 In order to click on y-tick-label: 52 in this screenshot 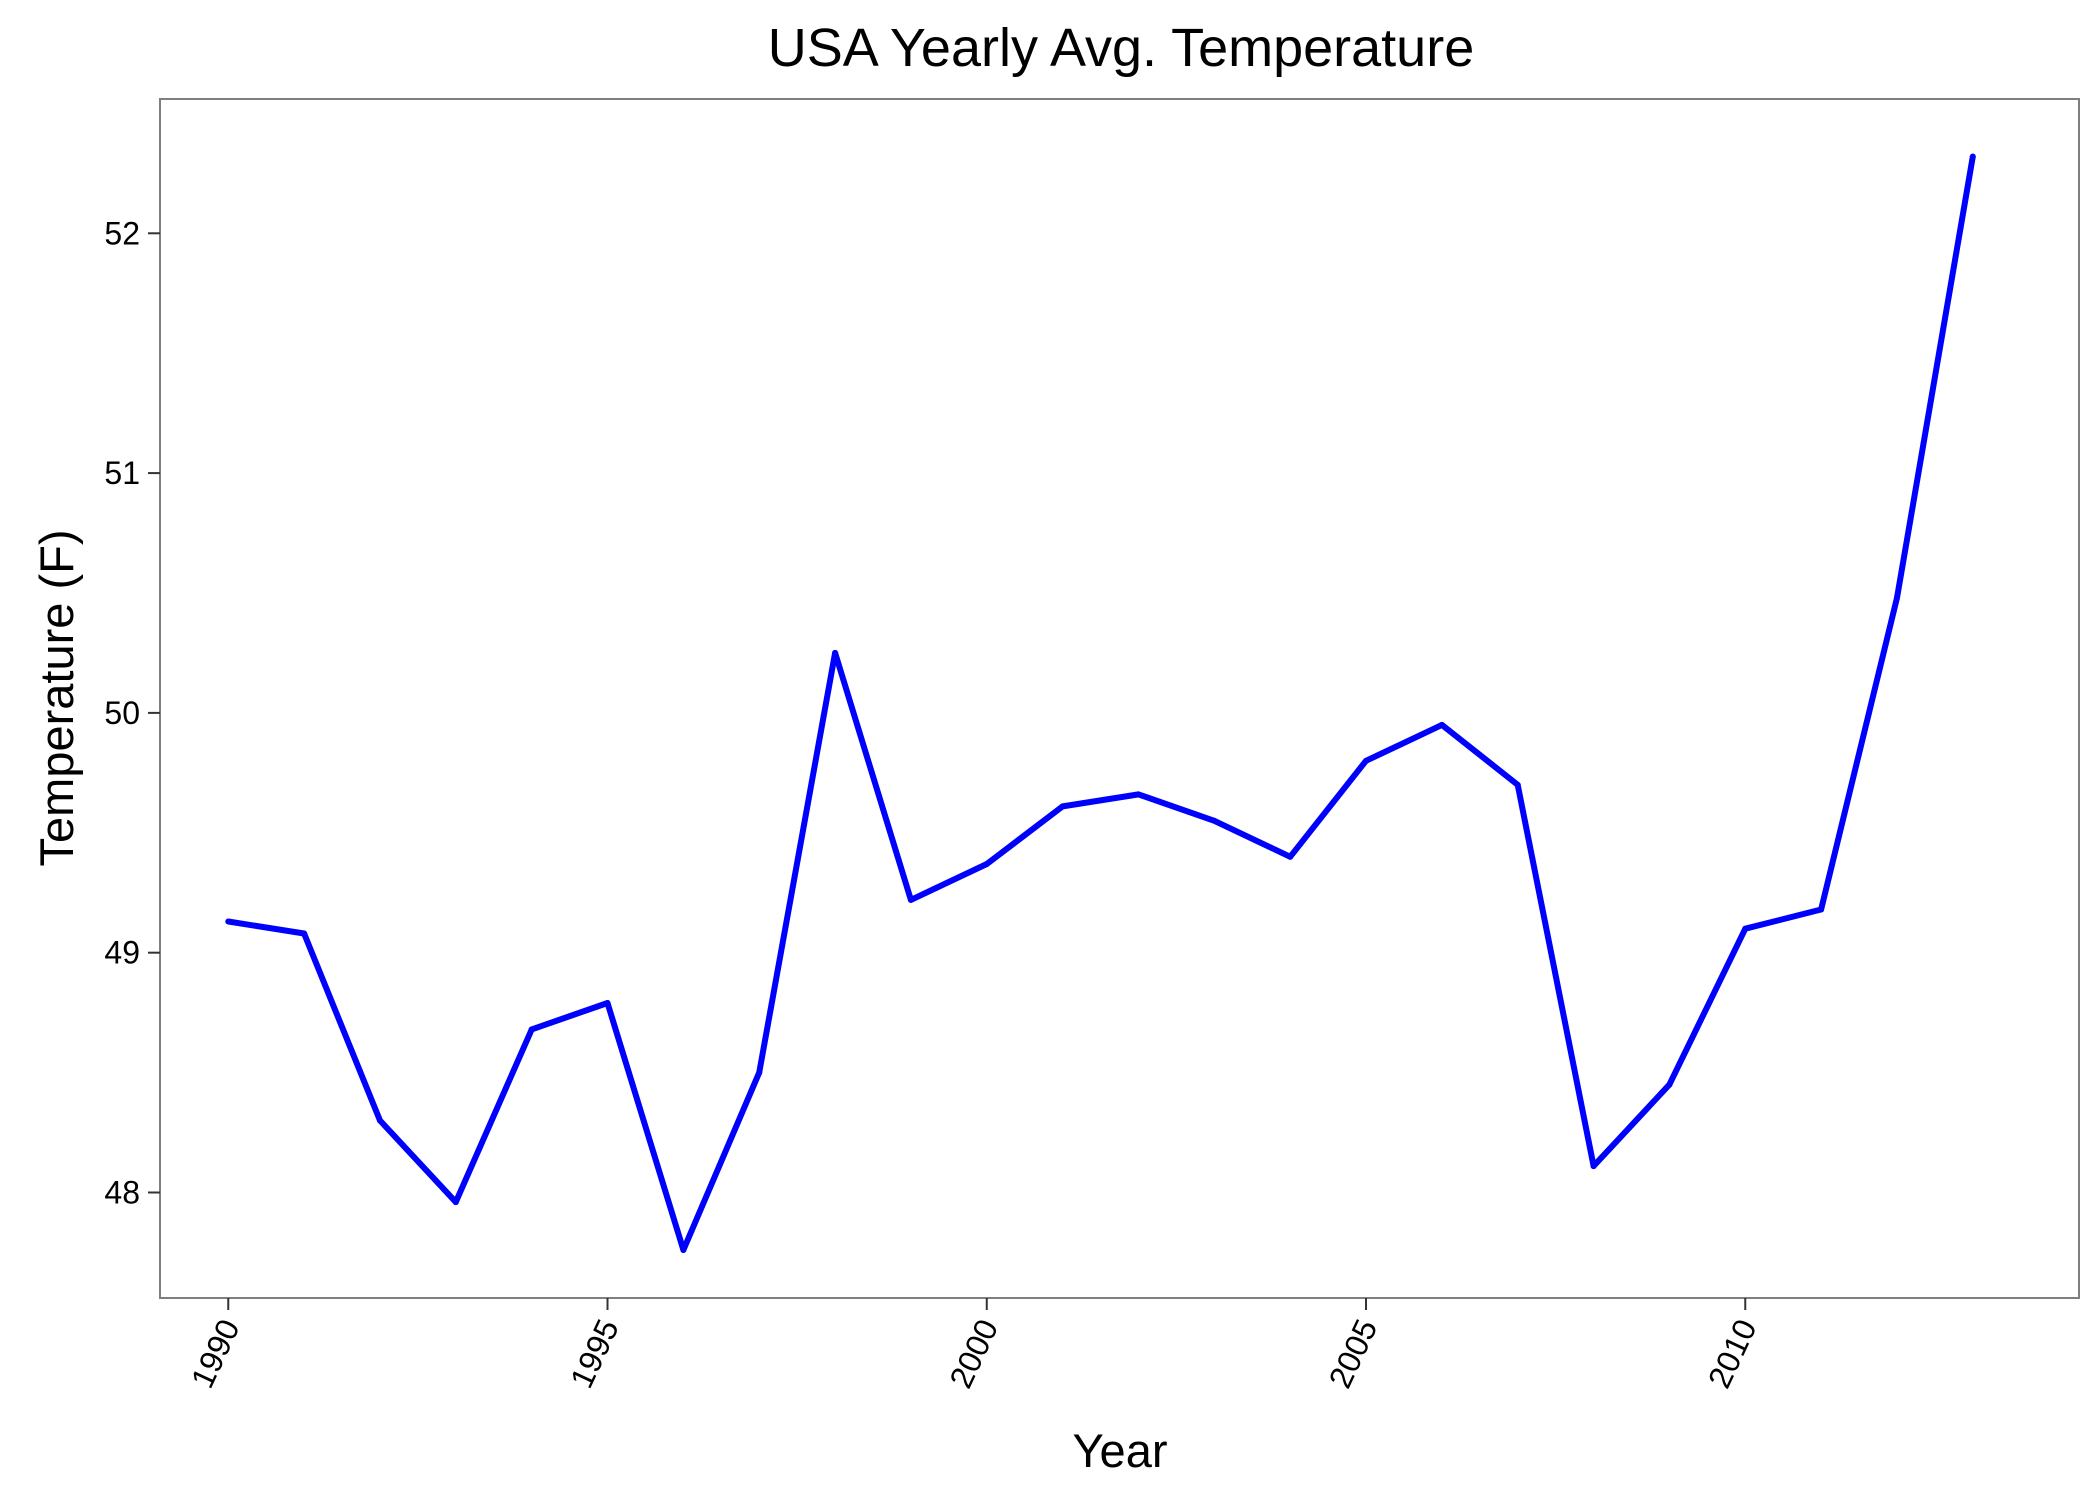, I will do `click(122, 233)`.